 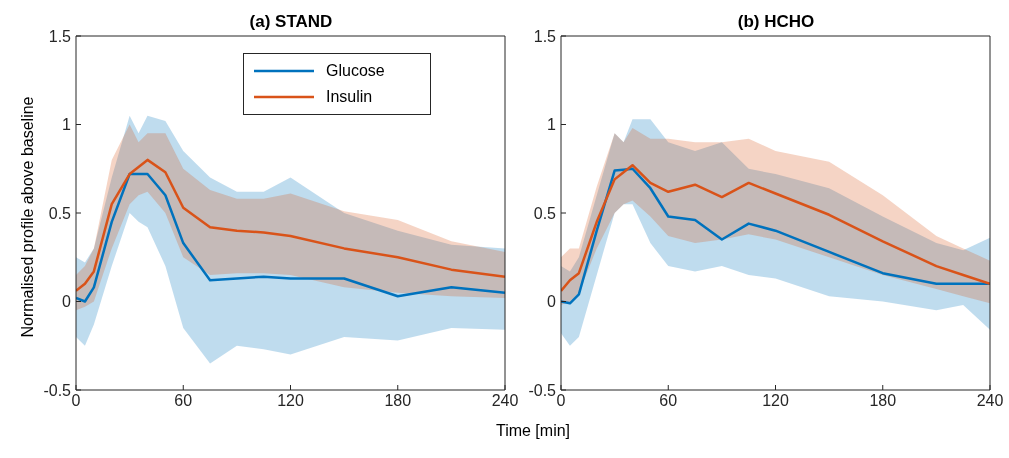 What do you see at coordinates (776, 22) in the screenshot?
I see `chart-title: (b) HCHO` at bounding box center [776, 22].